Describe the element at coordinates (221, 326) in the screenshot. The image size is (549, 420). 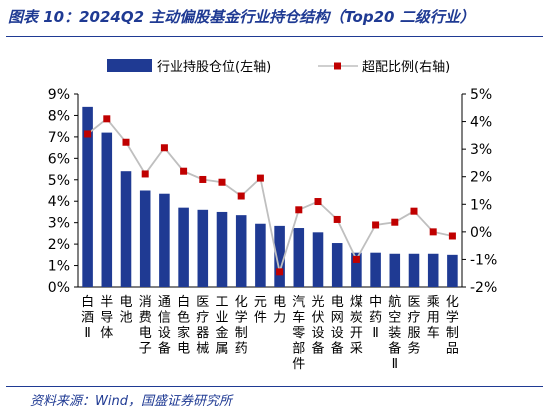
I see `category-label: 工业金属` at that location.